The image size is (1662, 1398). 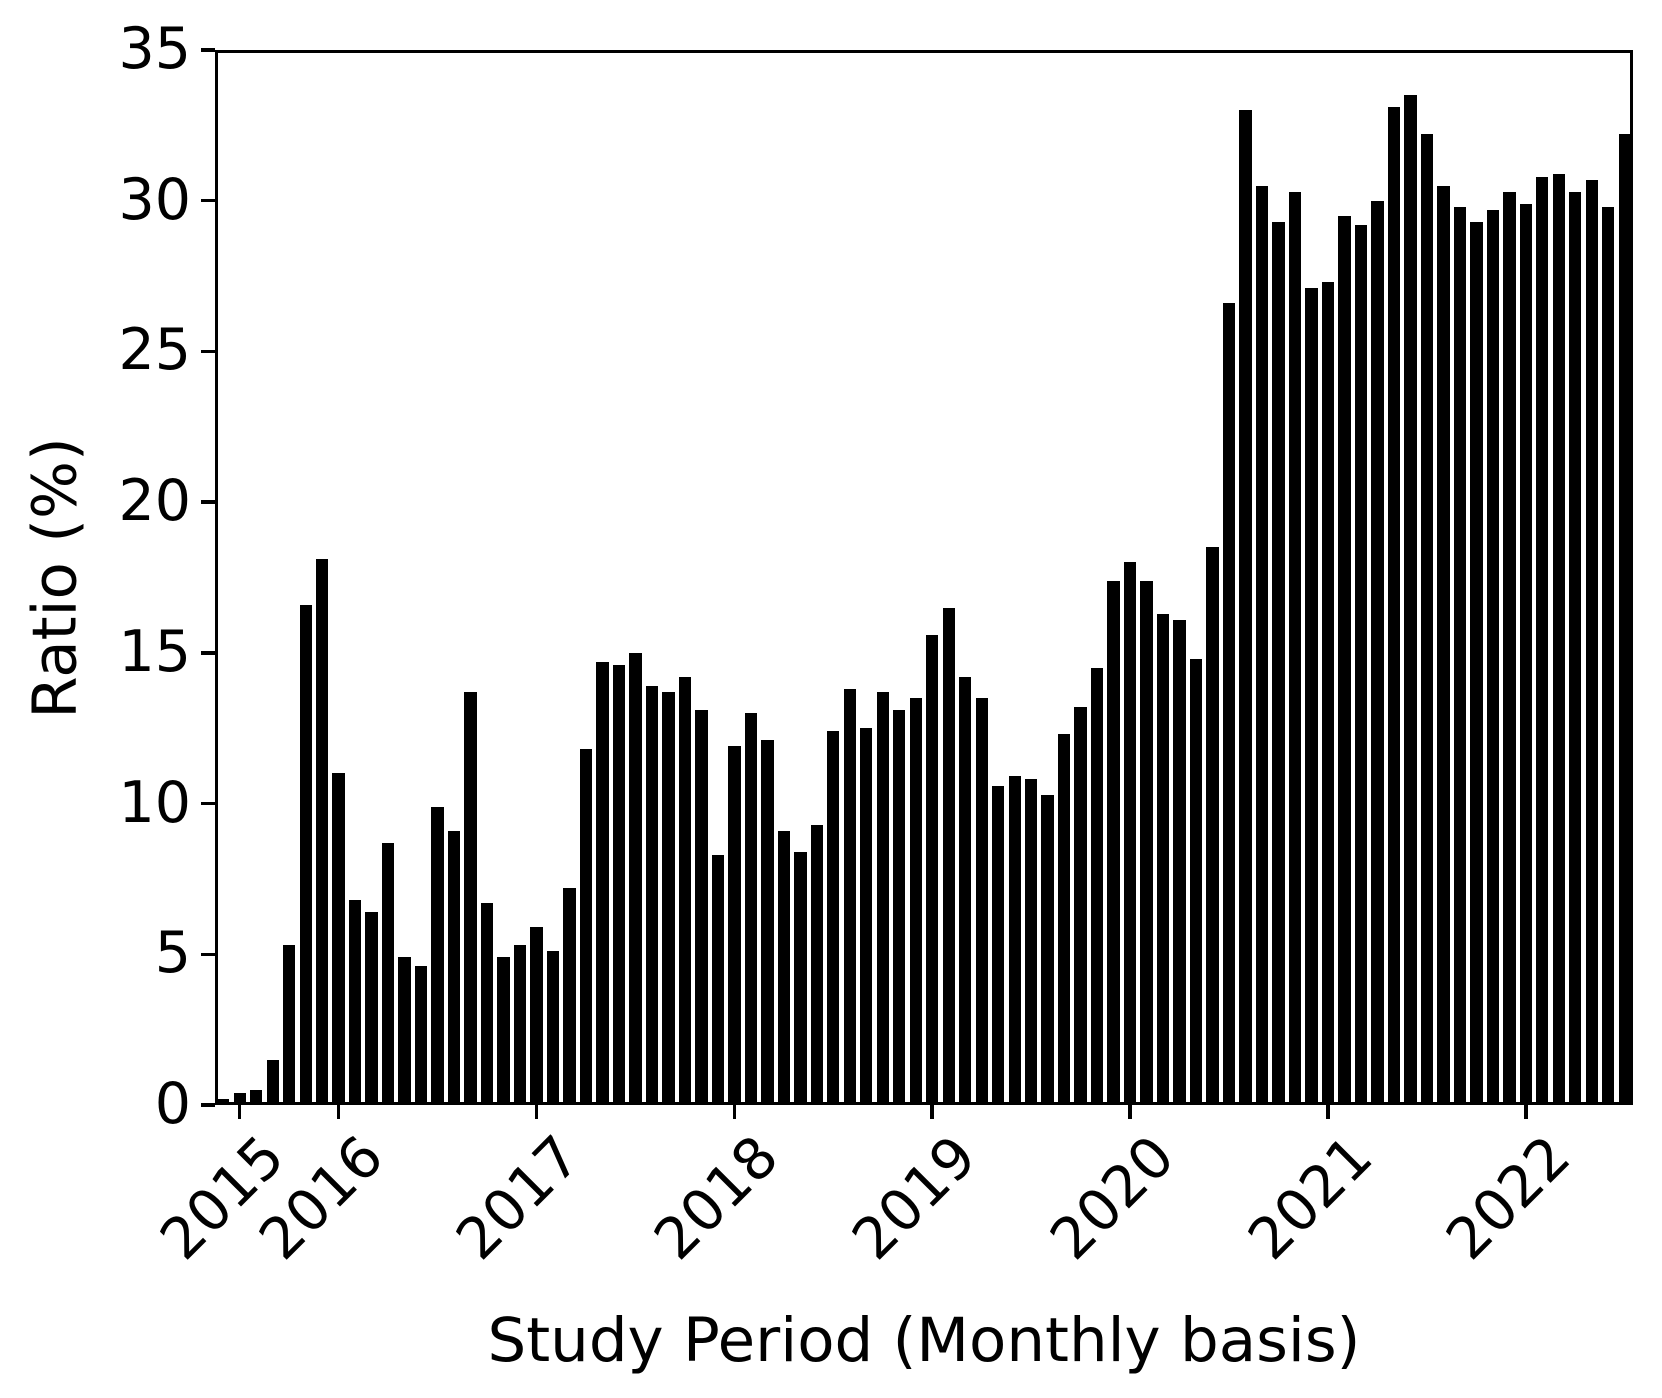 What do you see at coordinates (154, 49) in the screenshot?
I see `y-tick-label-35: 35` at bounding box center [154, 49].